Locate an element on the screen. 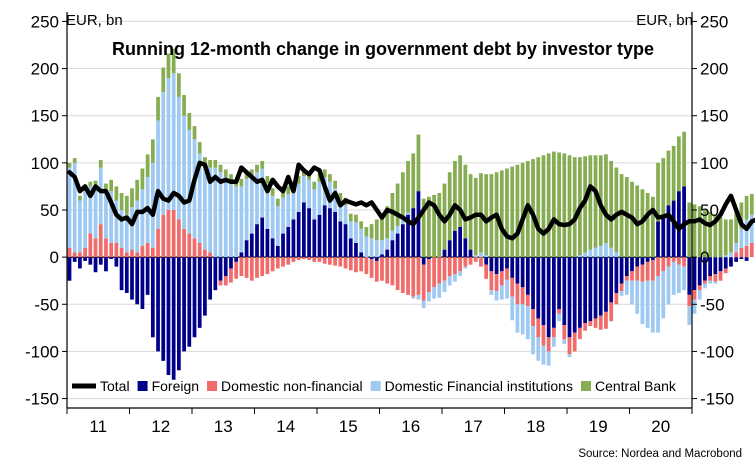 The image size is (755, 474). y-tick-left-label: -50 is located at coordinates (46, 304).